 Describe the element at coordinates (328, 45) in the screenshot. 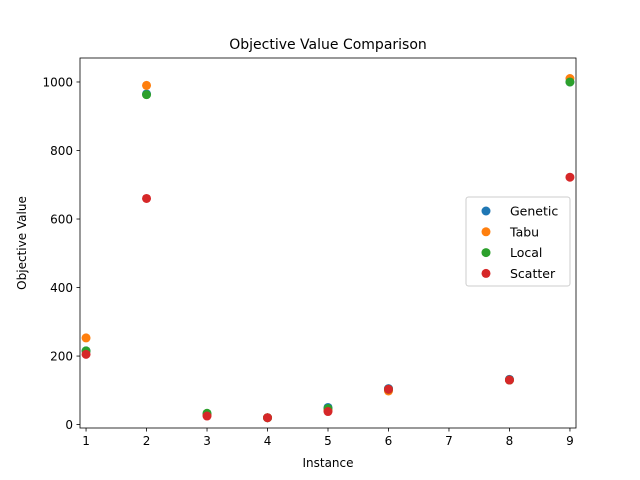

I see `chart-title: Objective Value Comparison` at that location.